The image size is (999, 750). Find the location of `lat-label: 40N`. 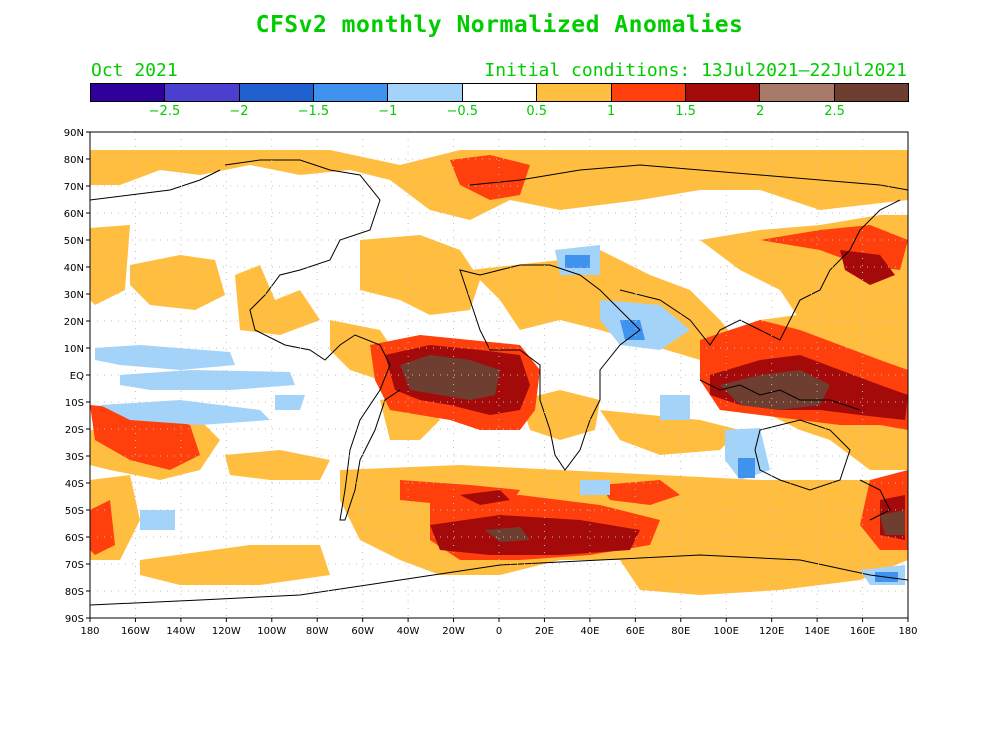

lat-label: 40N is located at coordinates (74, 268).